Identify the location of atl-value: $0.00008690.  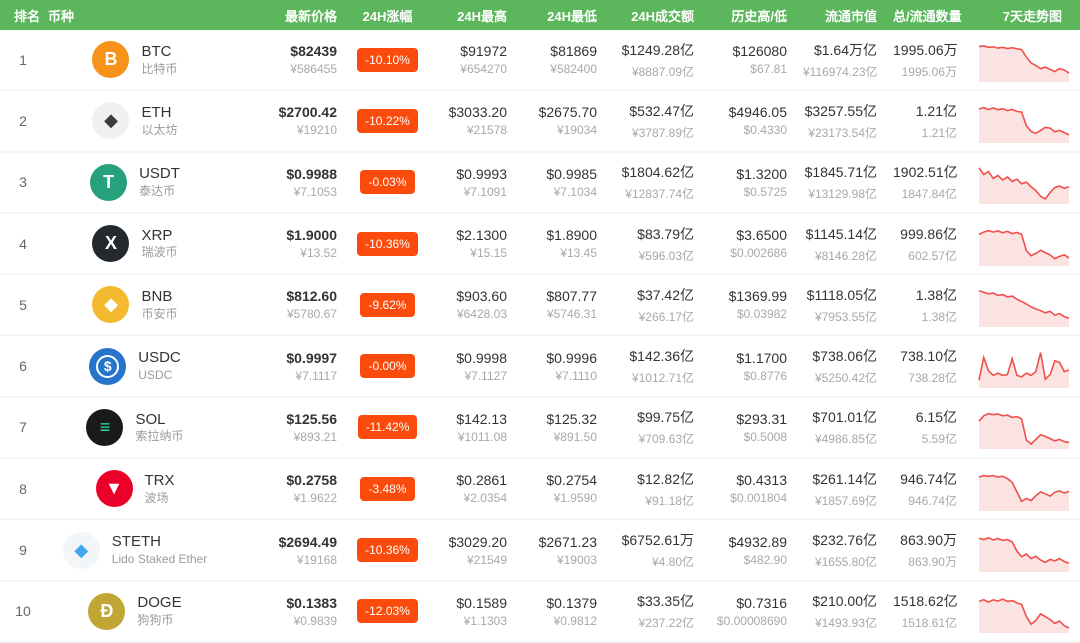
(751, 620).